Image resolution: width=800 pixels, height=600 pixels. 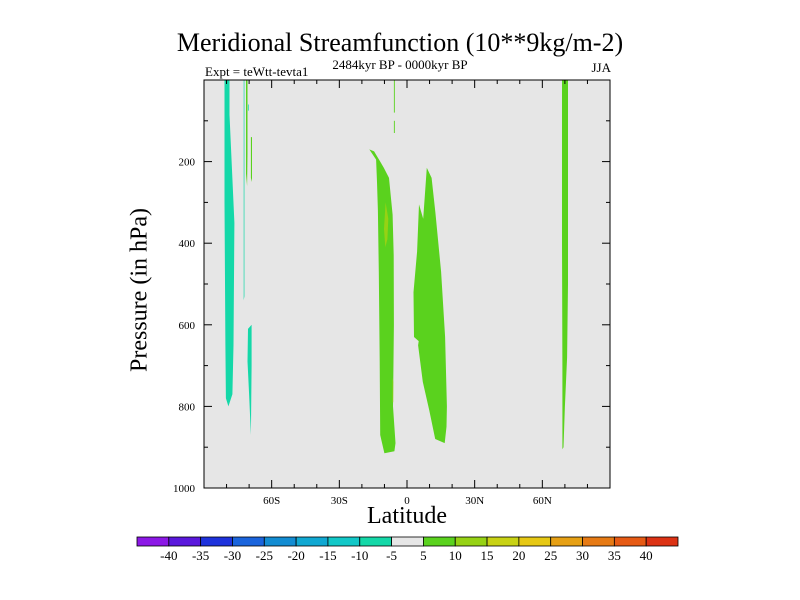 I want to click on contour-eq-positive-cell-west, so click(x=382, y=301).